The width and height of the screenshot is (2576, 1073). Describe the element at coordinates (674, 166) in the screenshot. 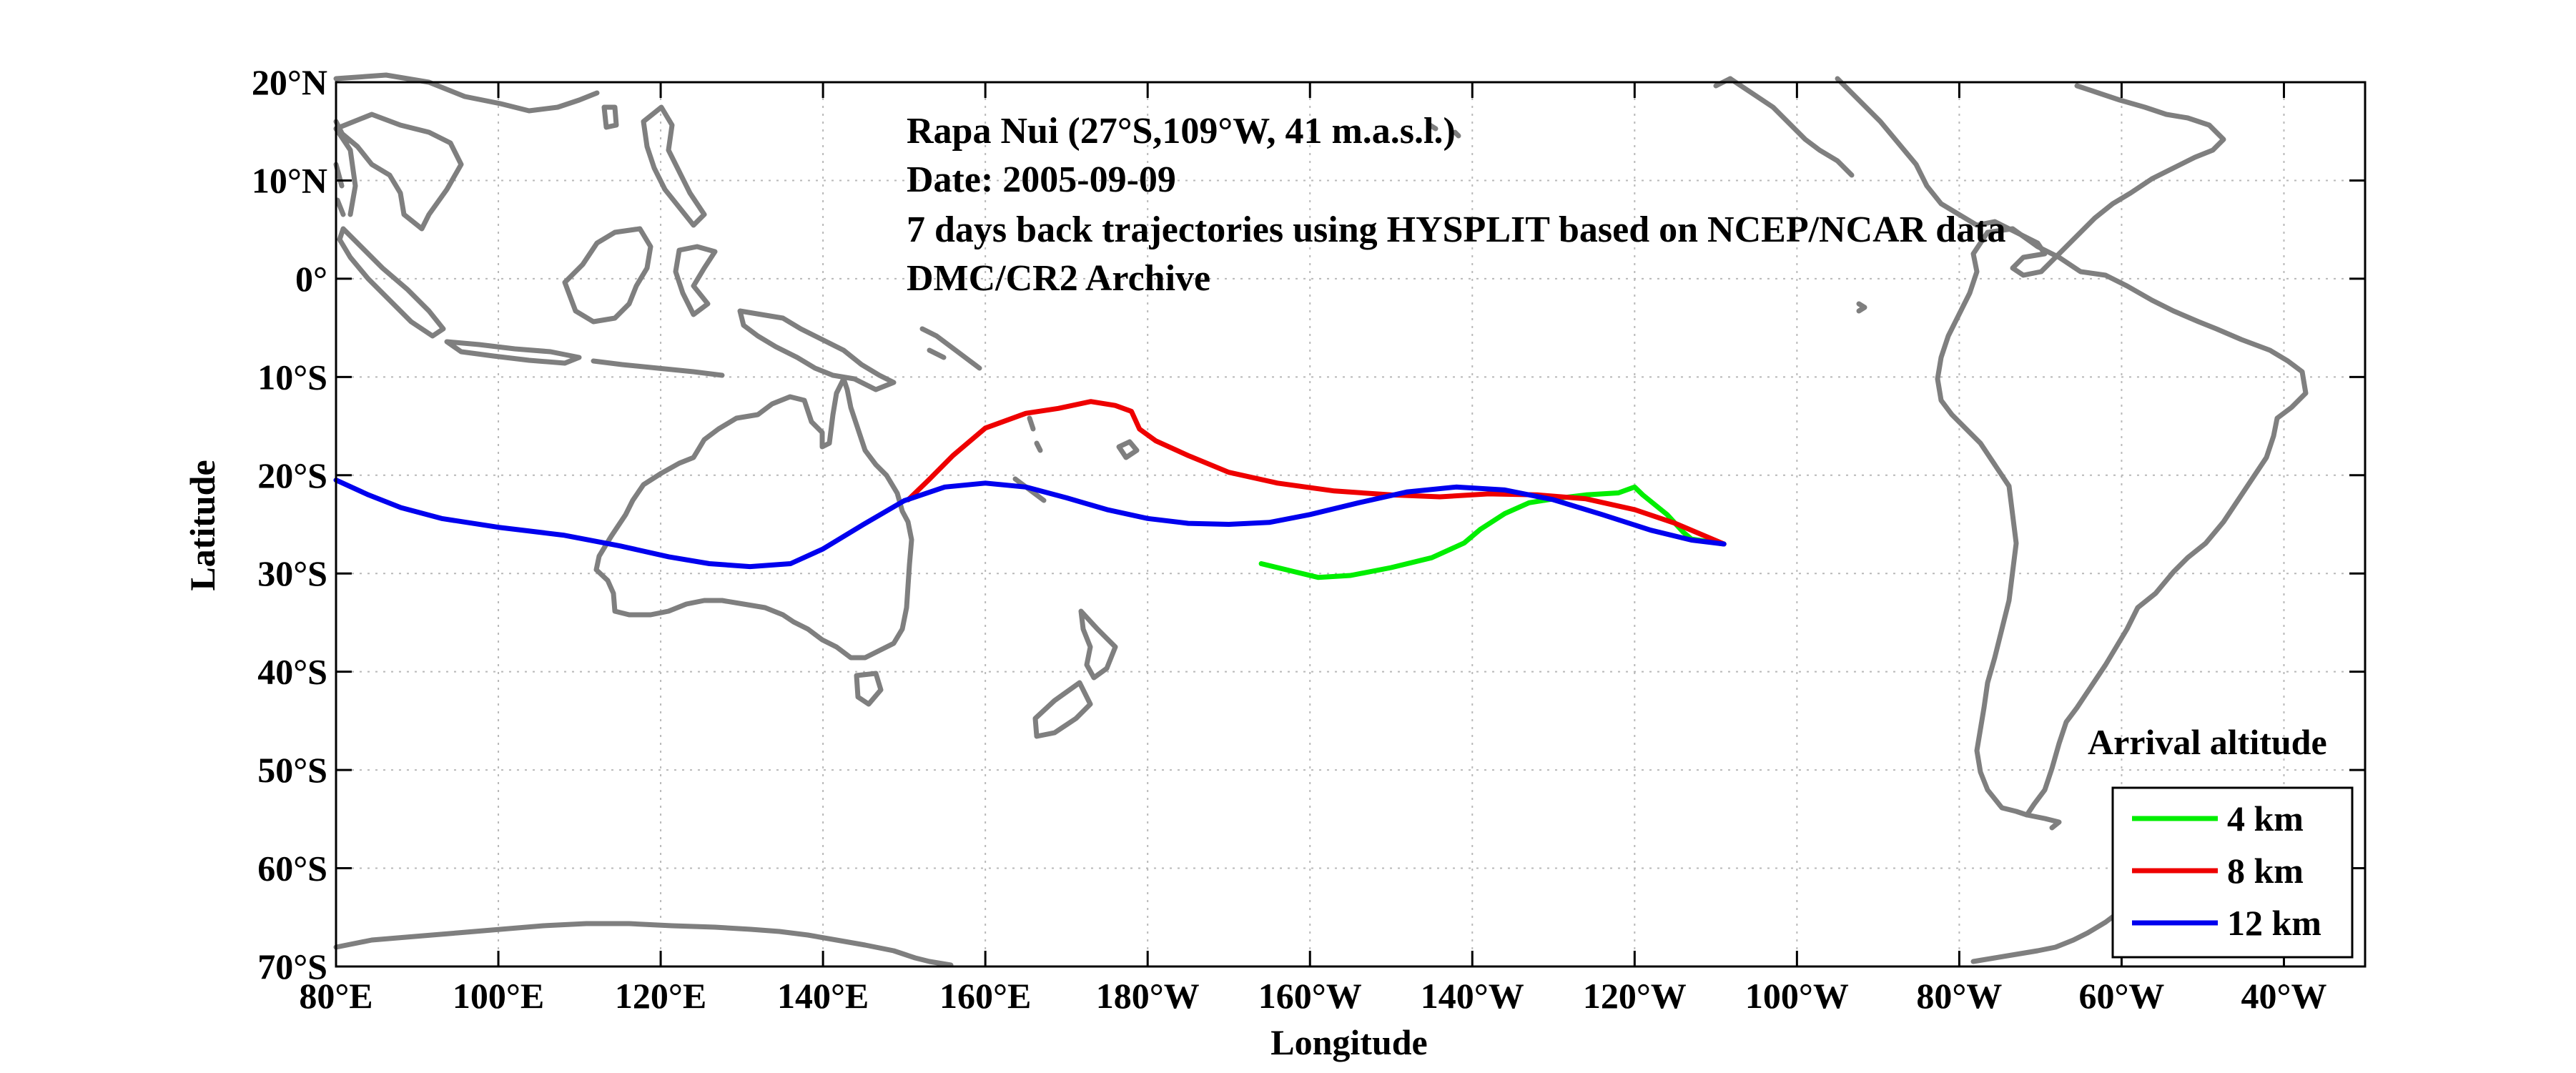

I see `philippines-coast` at that location.